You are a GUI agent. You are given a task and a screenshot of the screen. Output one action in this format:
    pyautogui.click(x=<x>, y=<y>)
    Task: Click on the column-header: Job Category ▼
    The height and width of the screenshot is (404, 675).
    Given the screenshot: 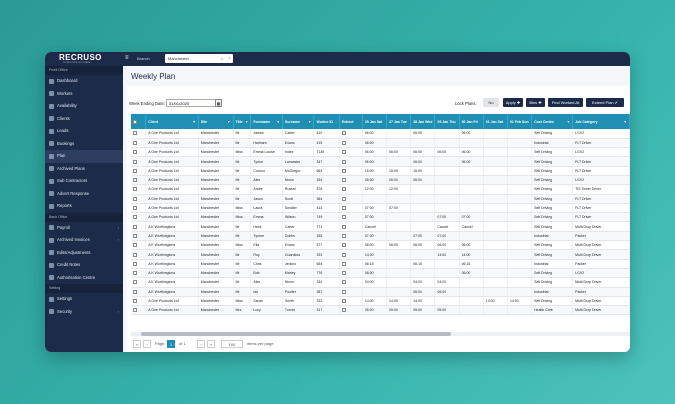 What is the action you would take?
    pyautogui.click(x=601, y=121)
    